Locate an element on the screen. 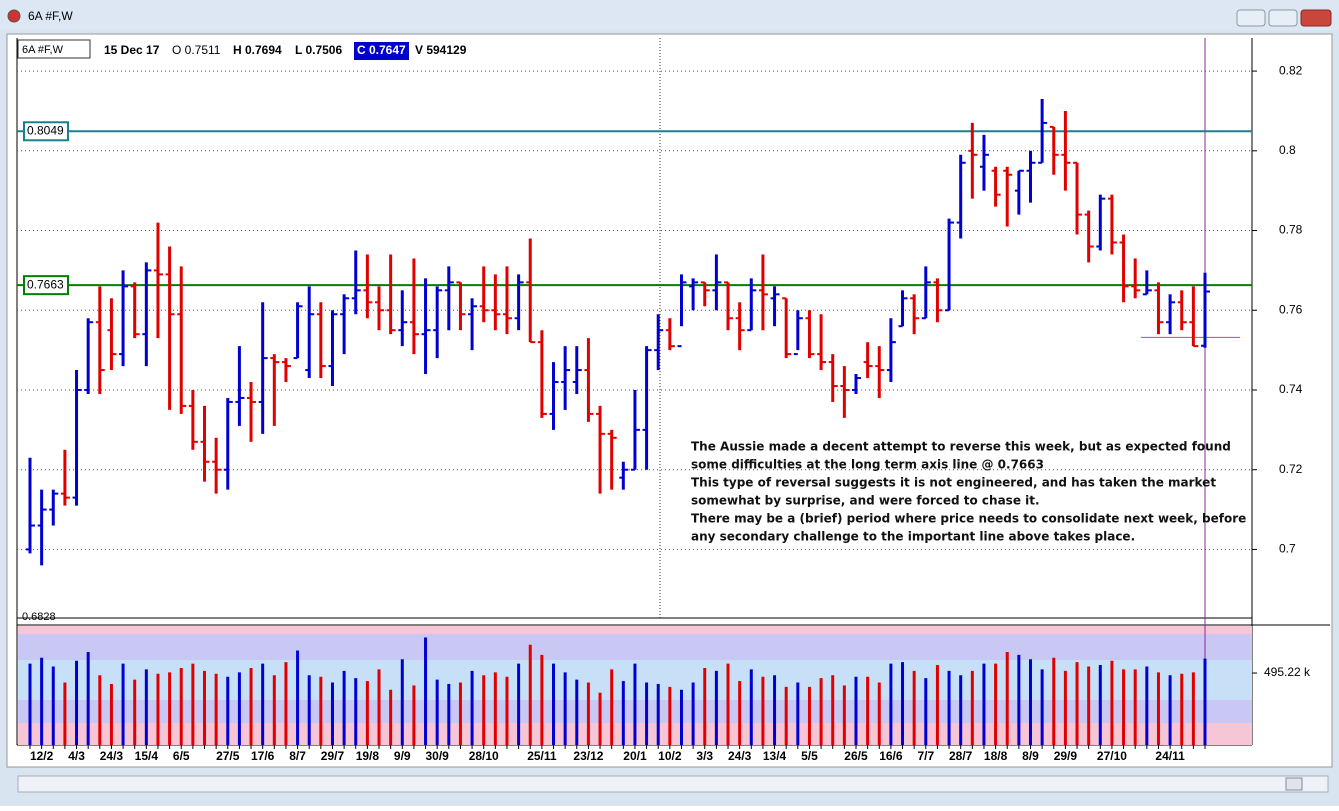 The height and width of the screenshot is (811, 1339). x-tick-label: 8/9 is located at coordinates (1030, 756).